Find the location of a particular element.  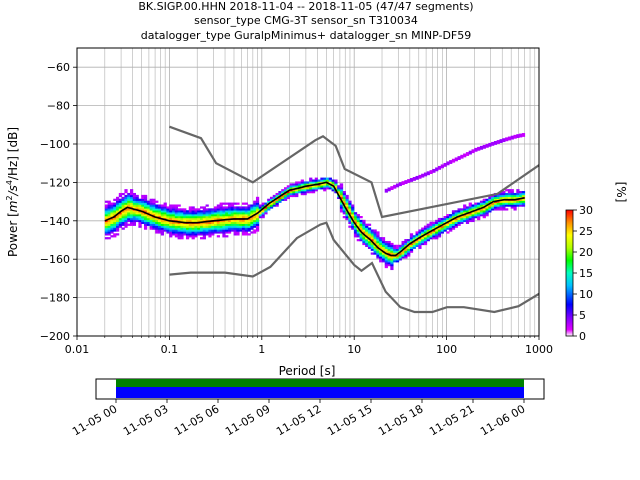

colorbar-tick-label: 0 is located at coordinates (582, 336).